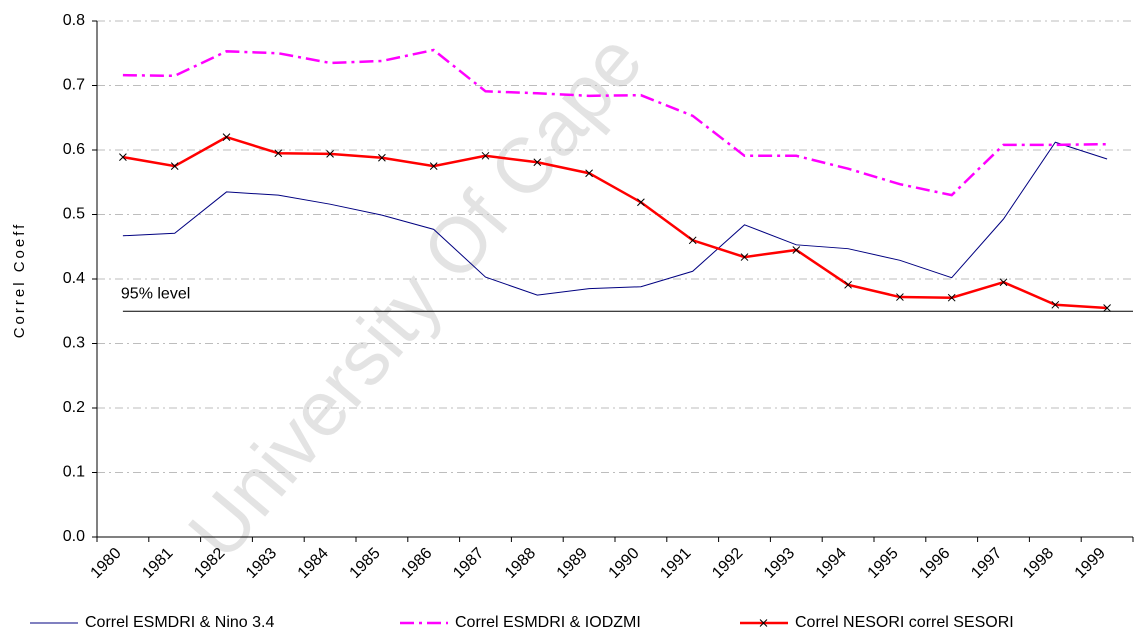  Describe the element at coordinates (416, 563) in the screenshot. I see `x-tick-label: 1986` at that location.